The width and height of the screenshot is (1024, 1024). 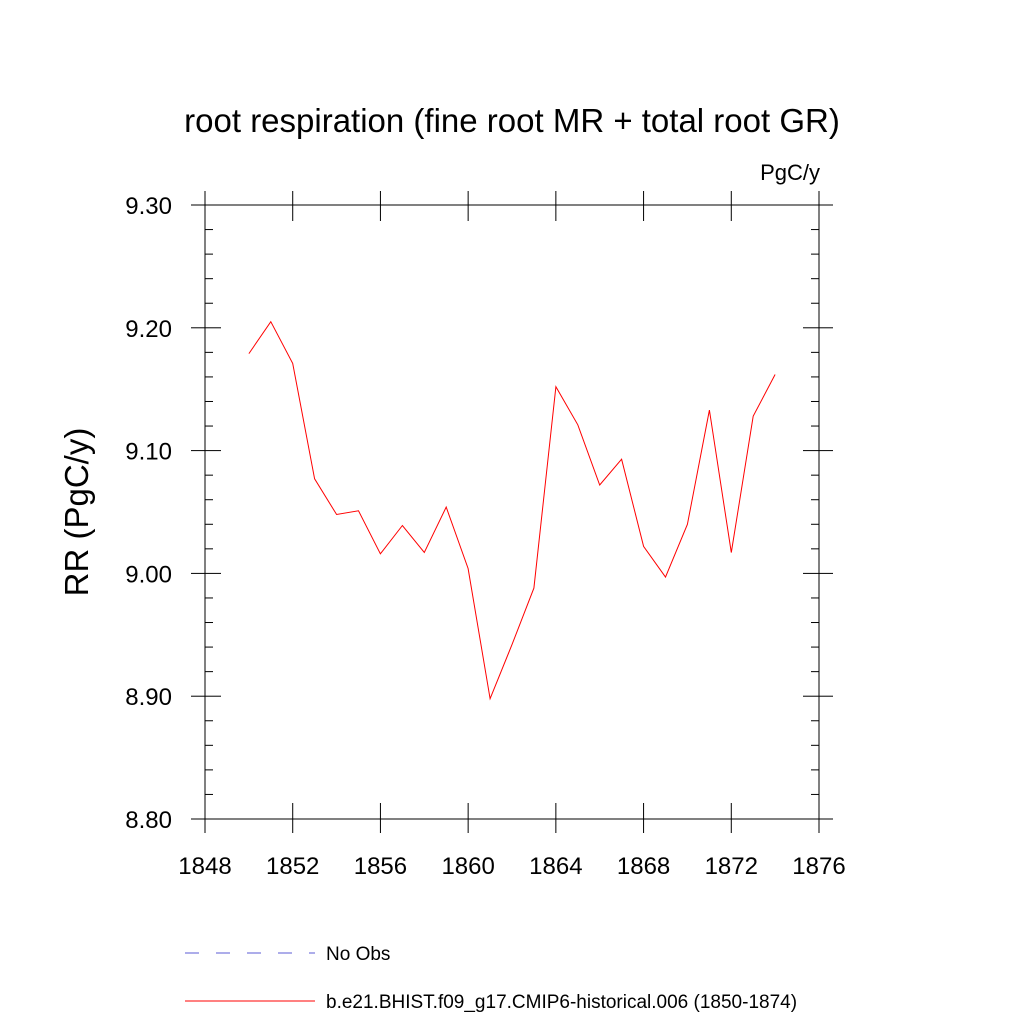 I want to click on units-label: PgC/y, so click(x=790, y=172).